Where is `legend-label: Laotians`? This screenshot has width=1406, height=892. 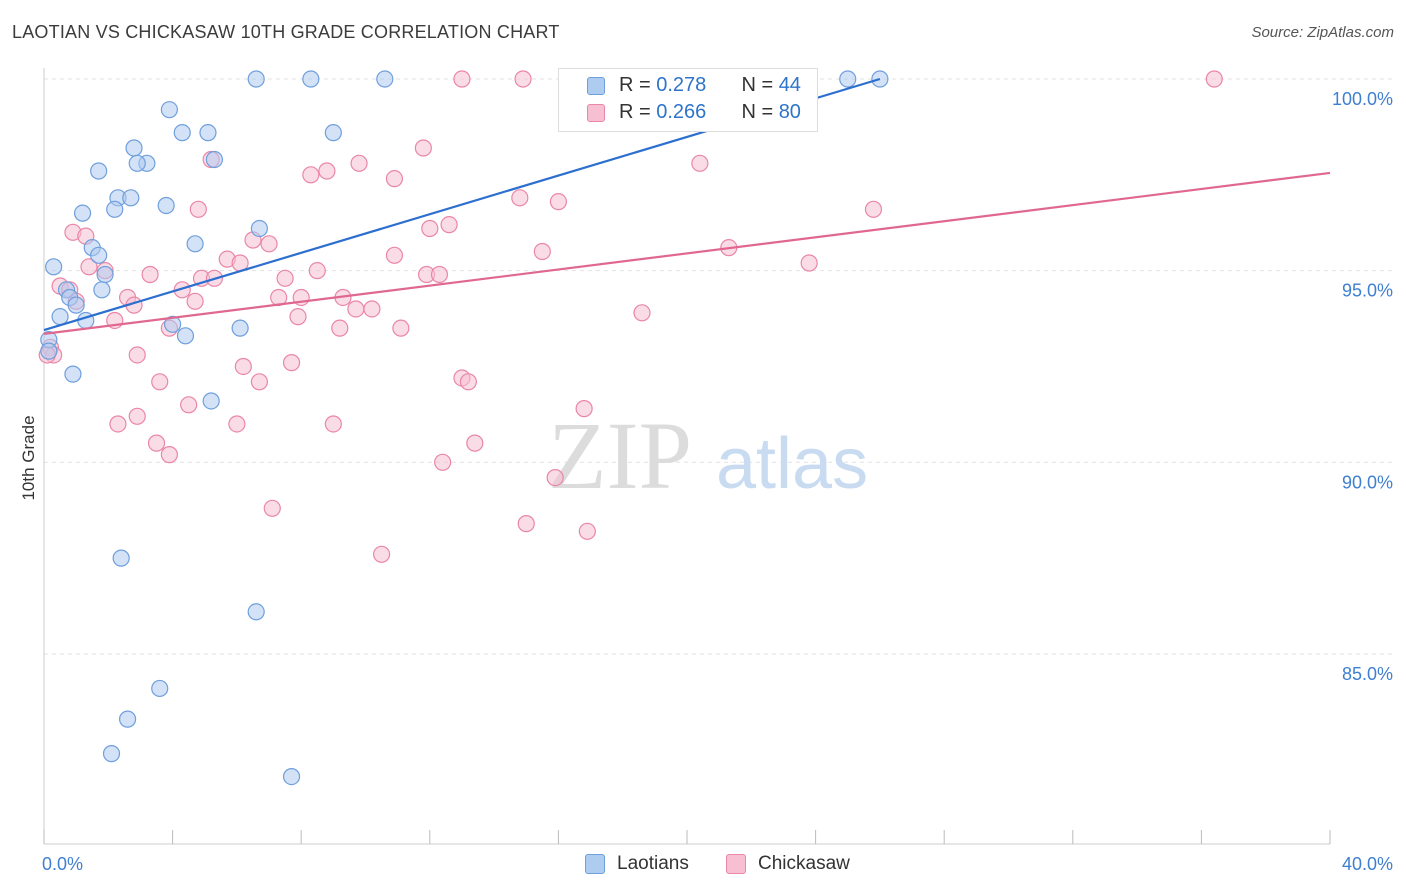 legend-label: Laotians is located at coordinates (653, 863).